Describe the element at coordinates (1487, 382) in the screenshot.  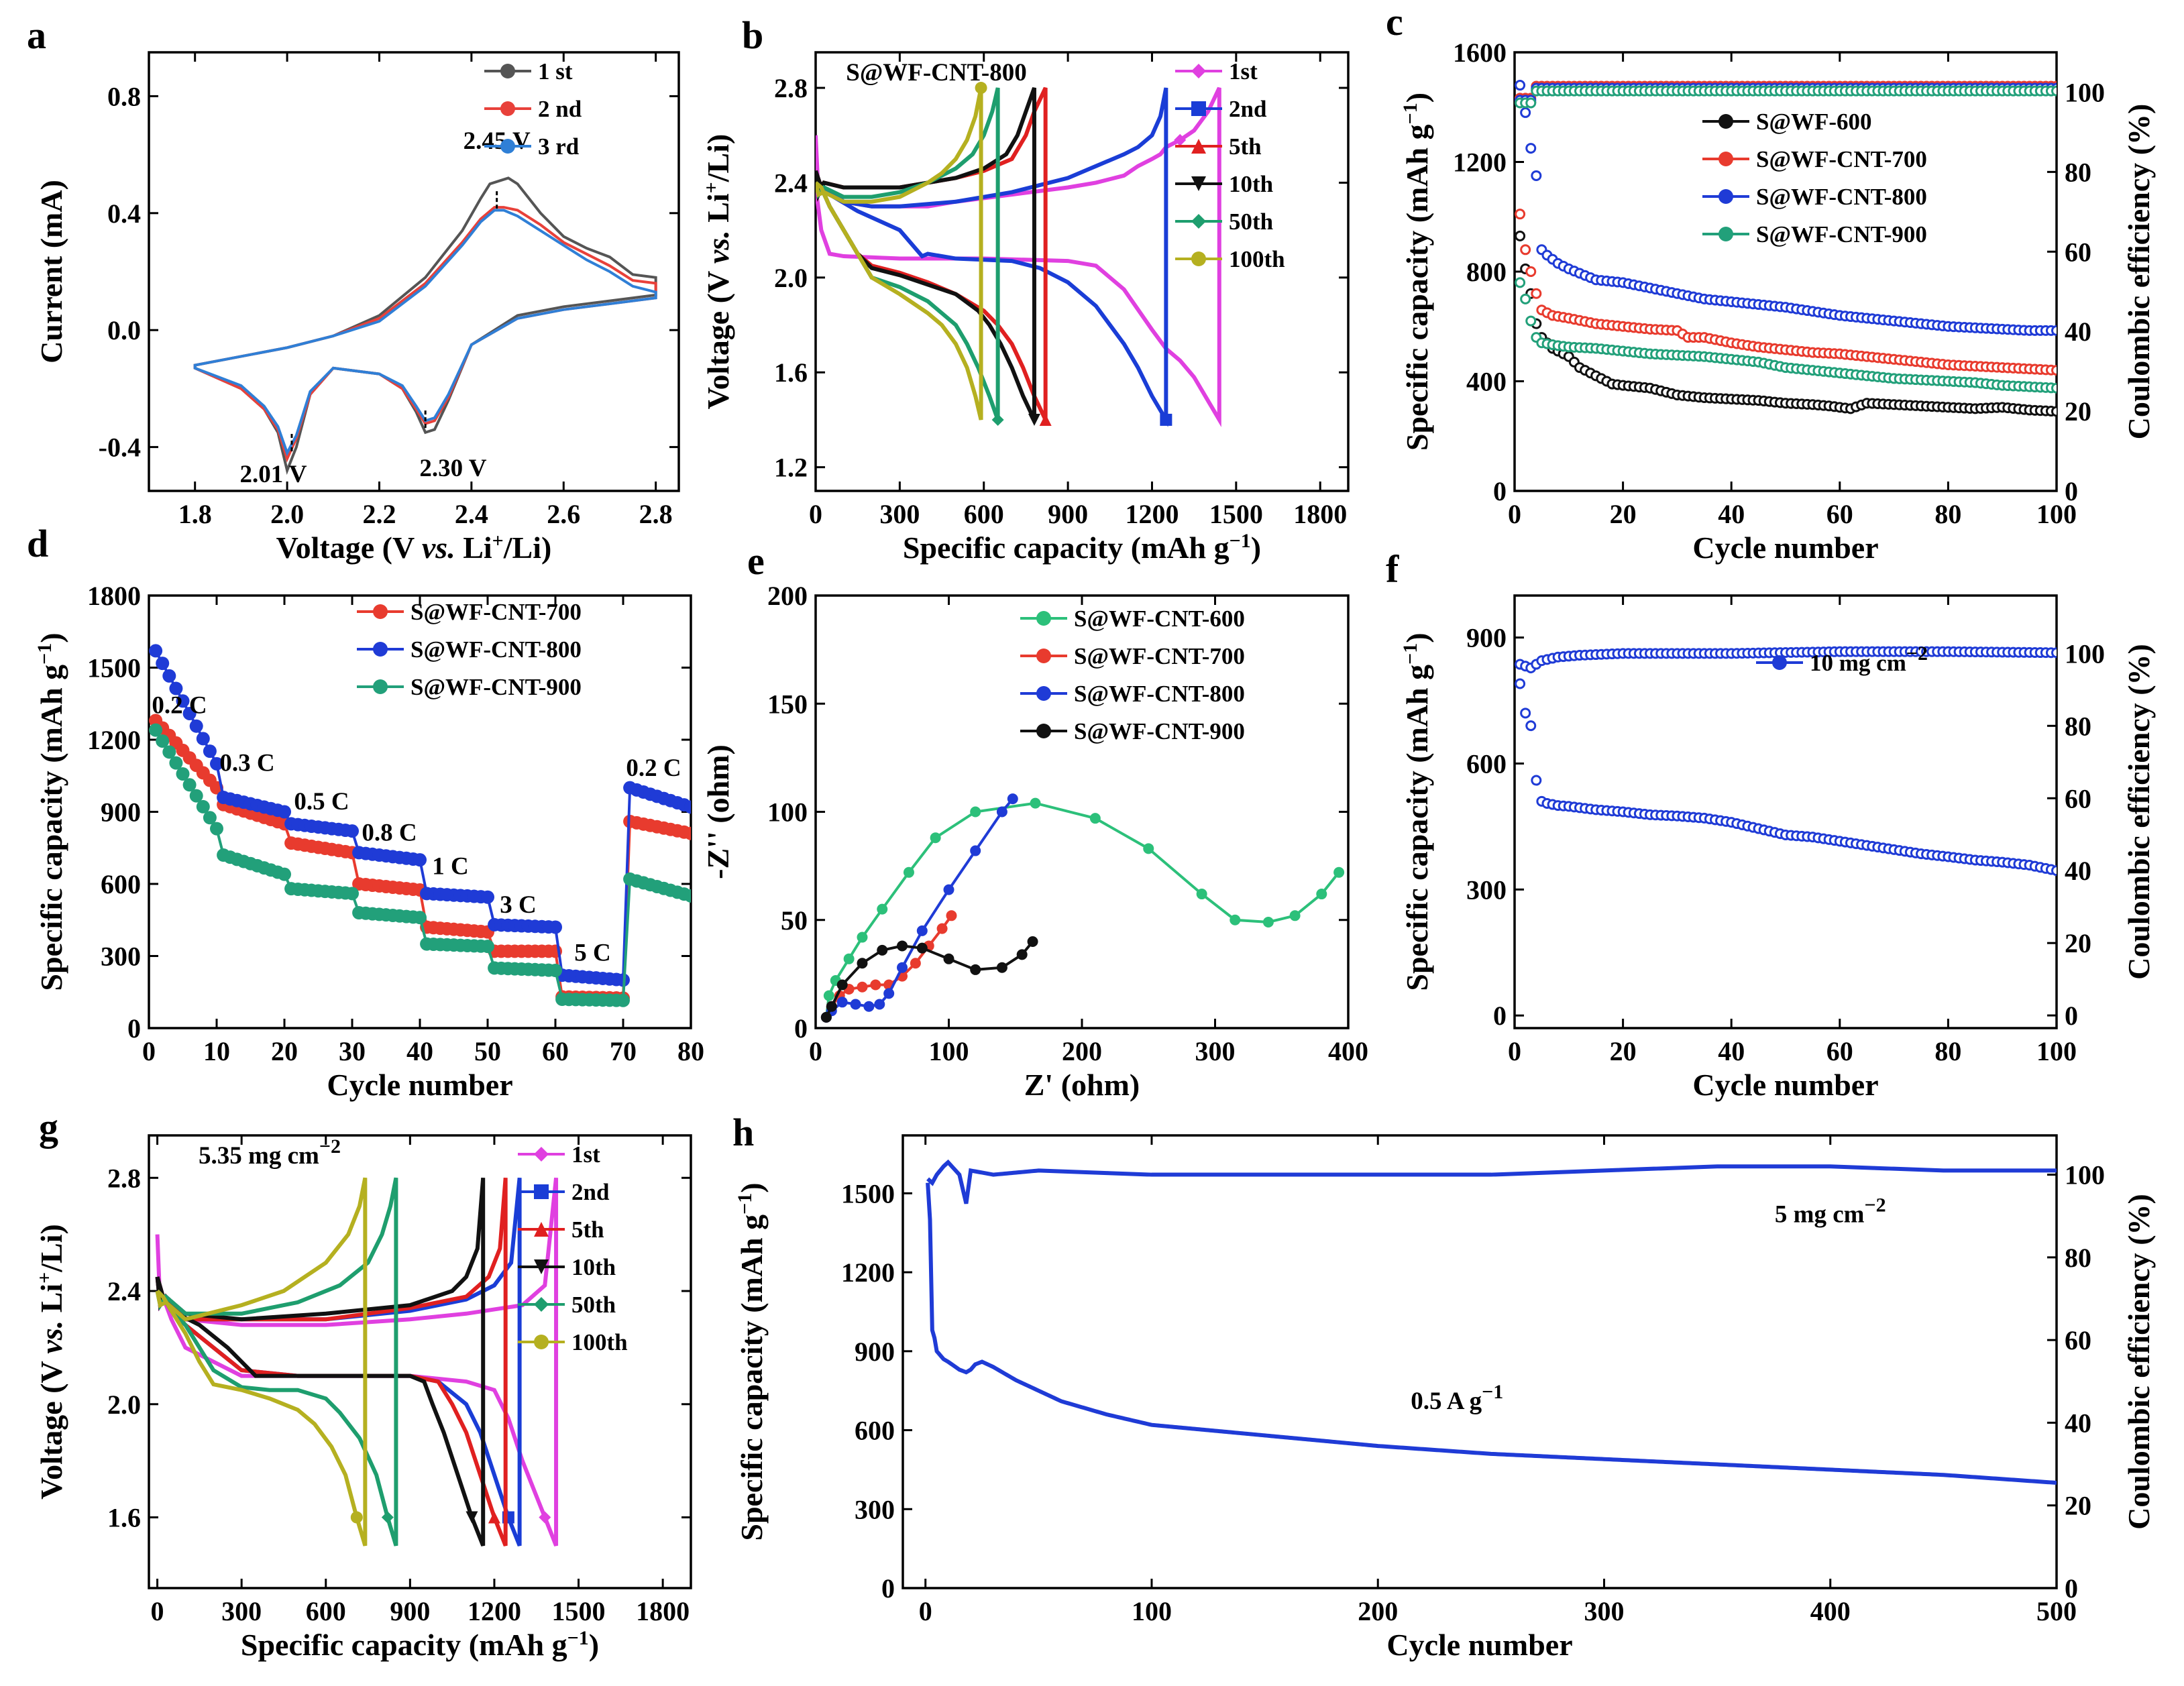
I see `y-tick-label: 400` at that location.